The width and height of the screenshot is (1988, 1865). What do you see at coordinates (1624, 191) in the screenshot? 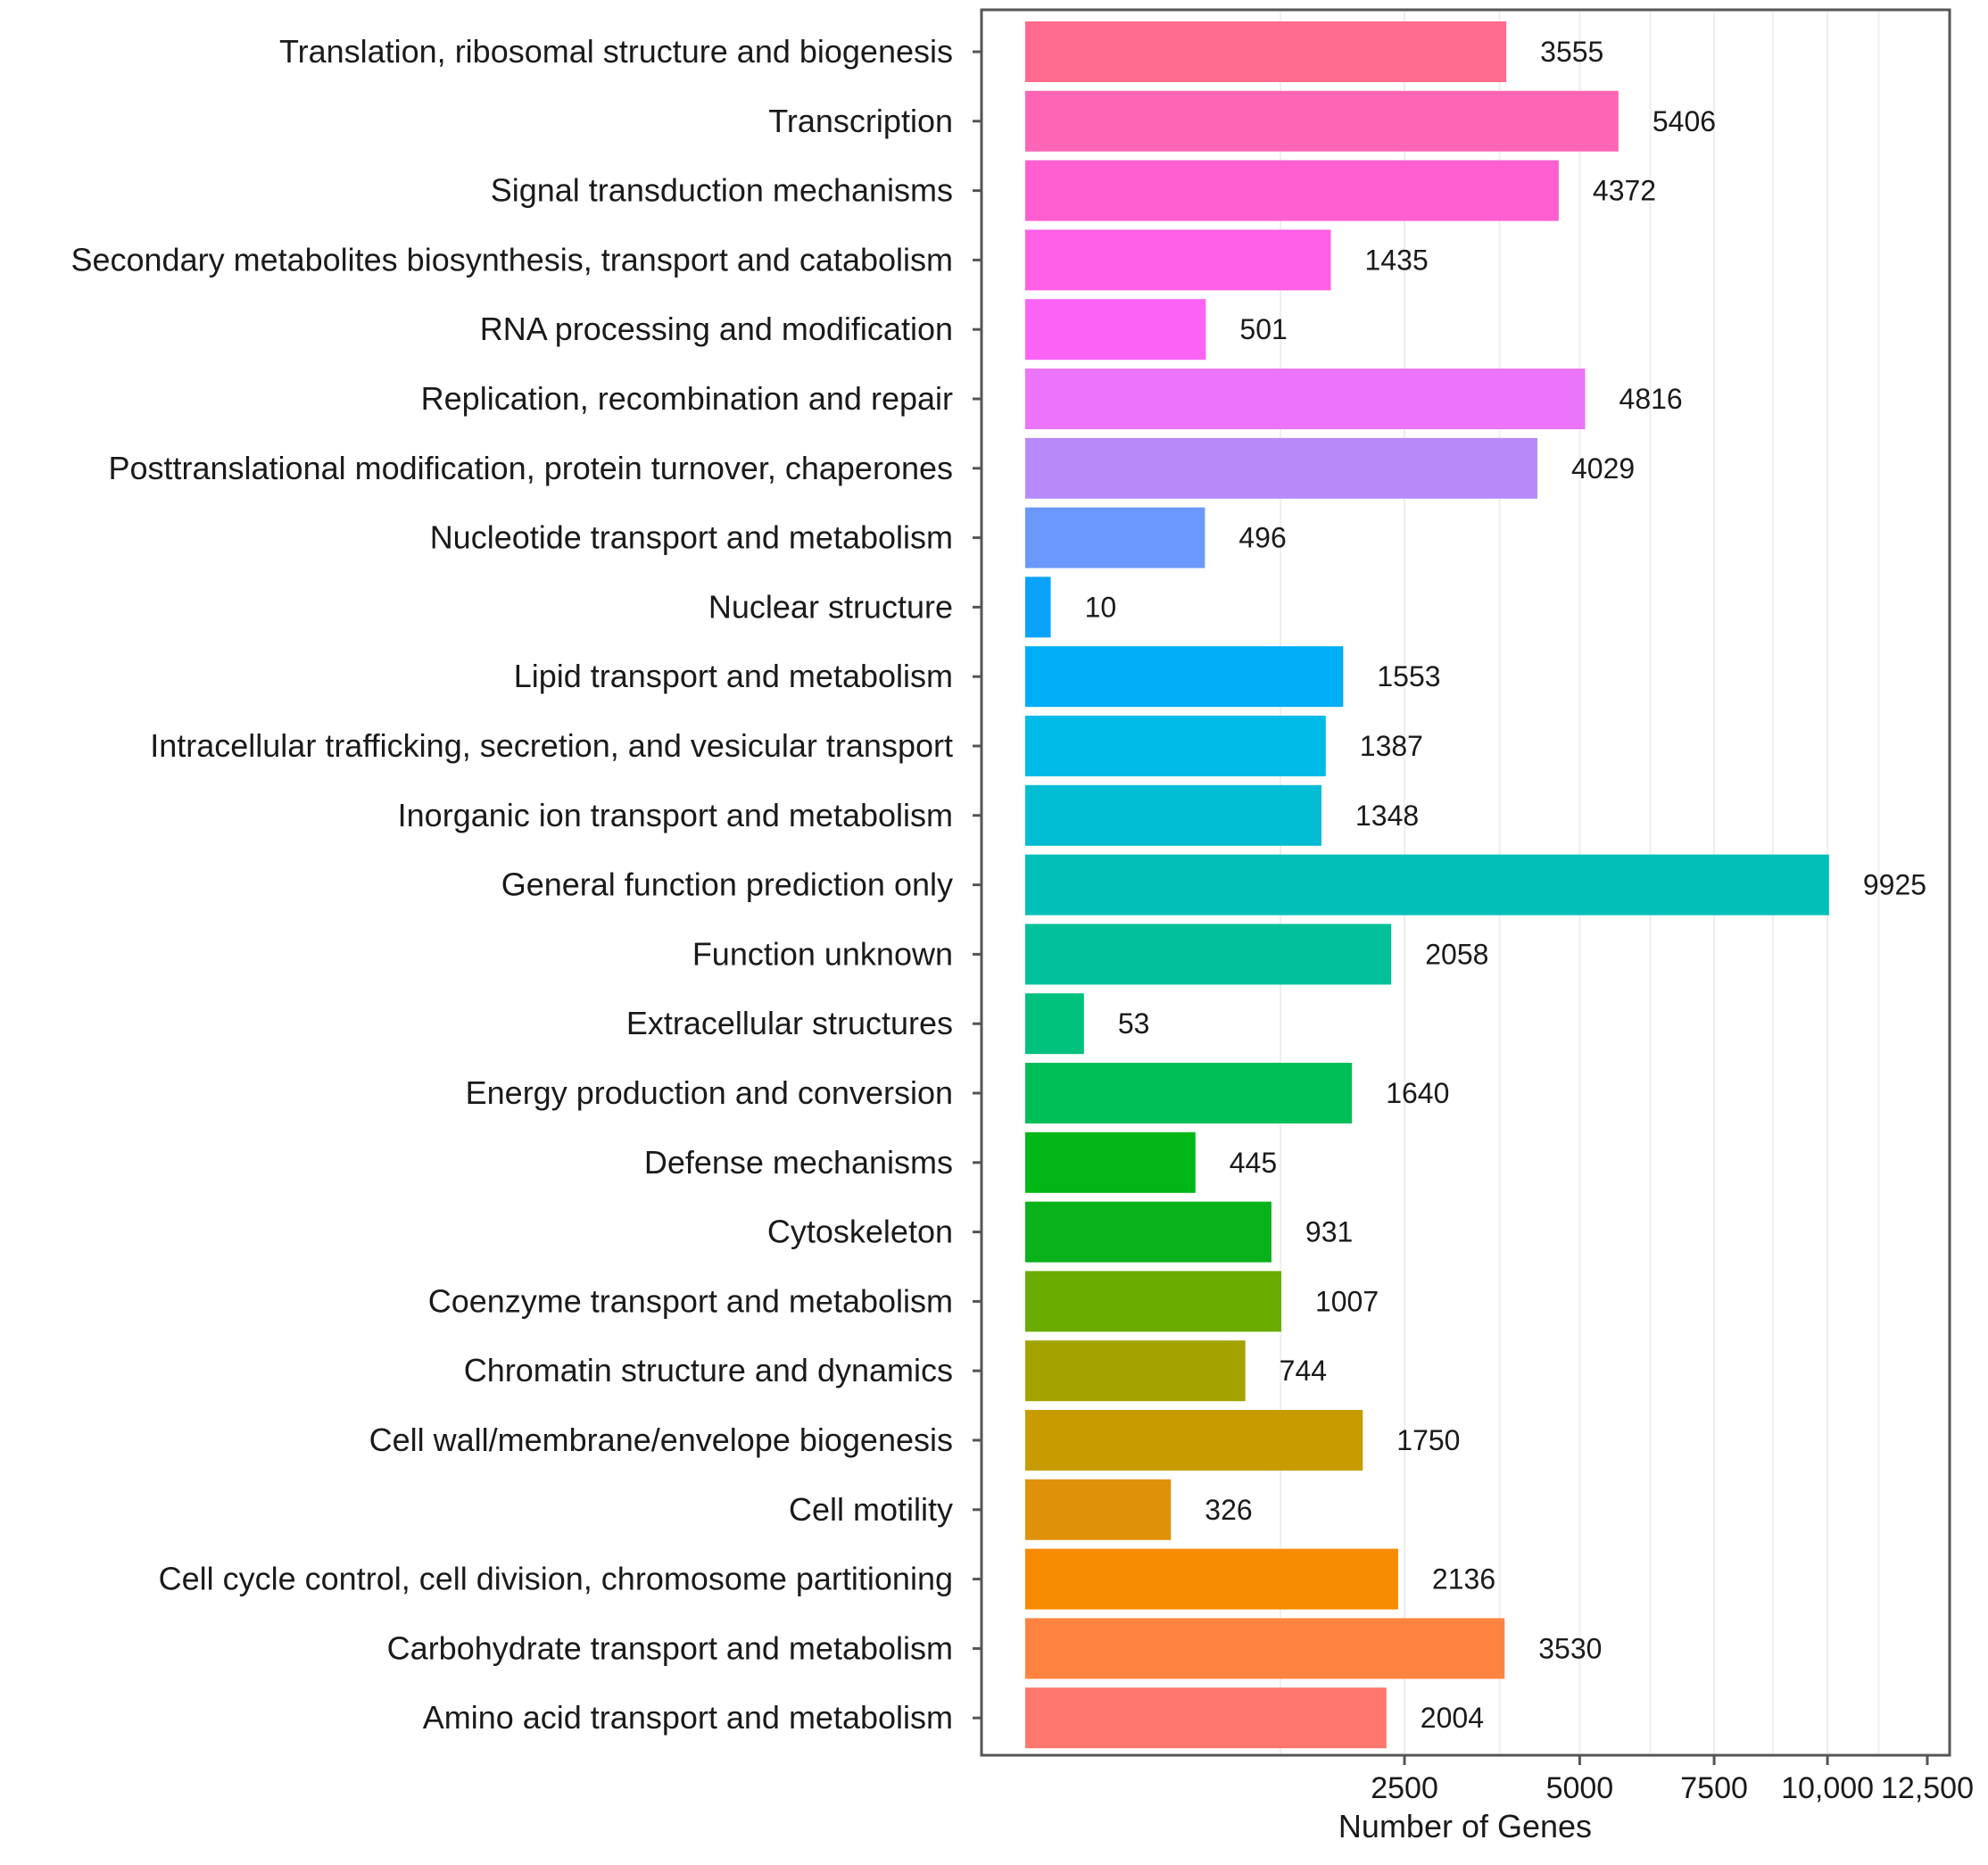
I see `bar-value-label: 4372` at bounding box center [1624, 191].